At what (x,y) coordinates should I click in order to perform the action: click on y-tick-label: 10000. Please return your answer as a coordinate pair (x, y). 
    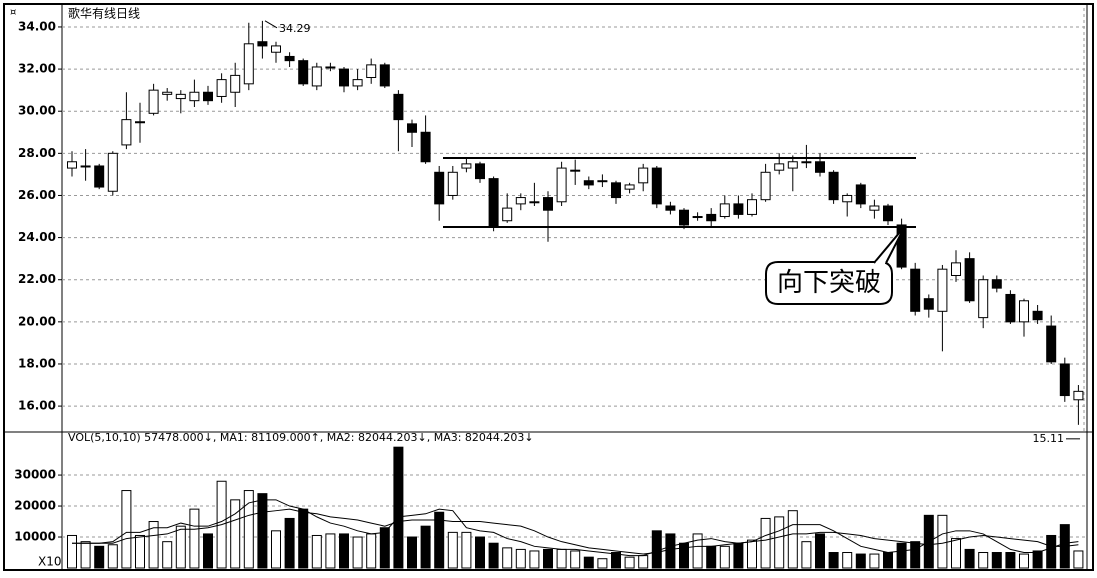
    Looking at the image, I should click on (35, 537).